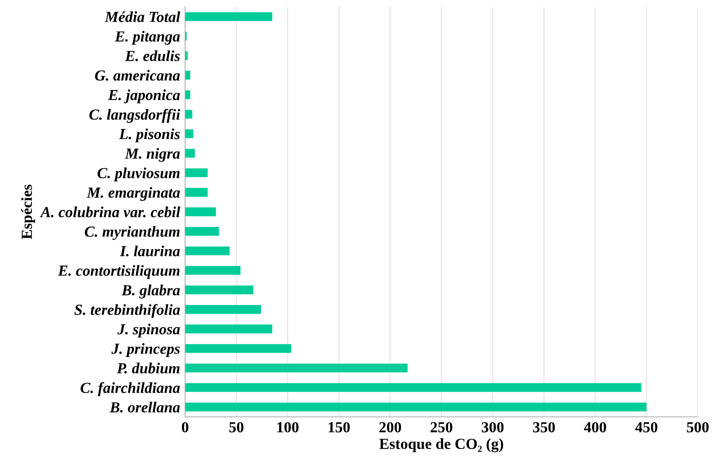  Describe the element at coordinates (137, 75) in the screenshot. I see `y-tick-label: G. americana` at that location.